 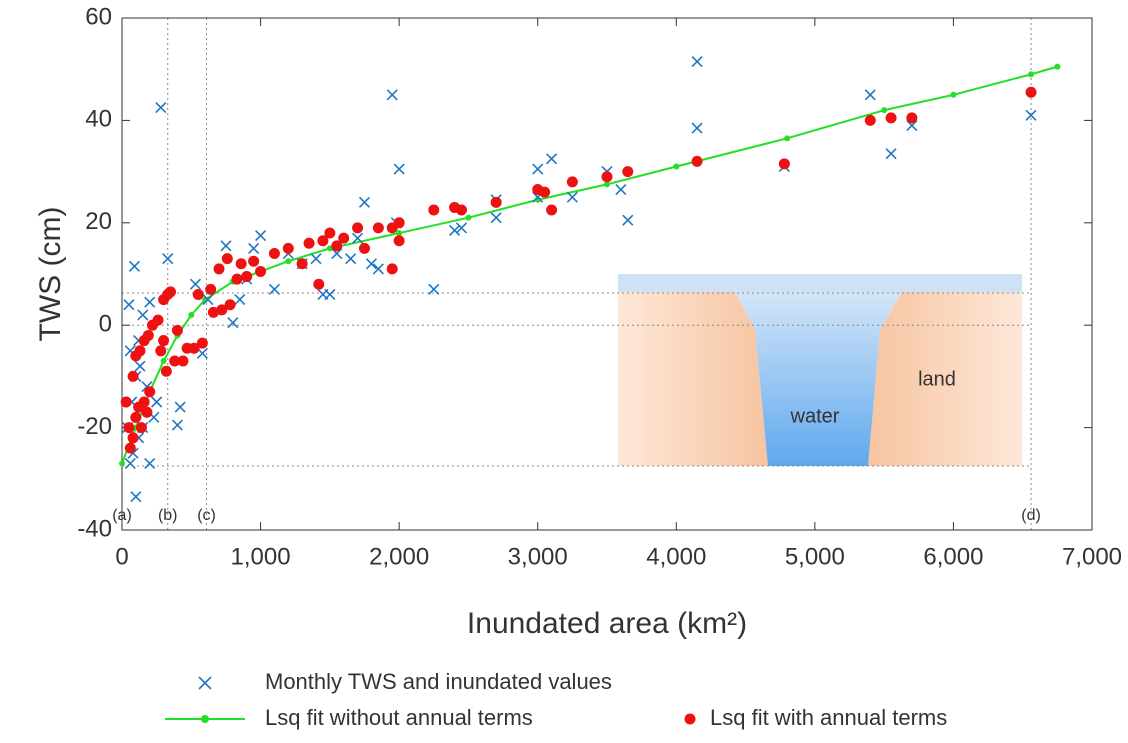 I want to click on annotation: (d), so click(x=1031, y=515).